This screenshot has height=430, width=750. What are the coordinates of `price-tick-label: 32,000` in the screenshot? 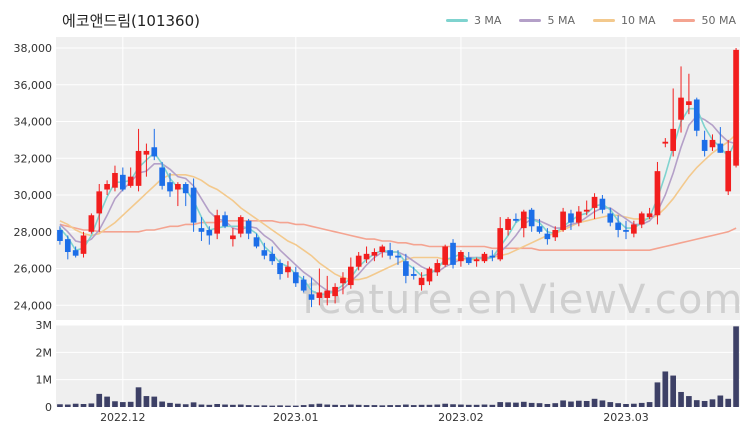 It's located at (33, 158).